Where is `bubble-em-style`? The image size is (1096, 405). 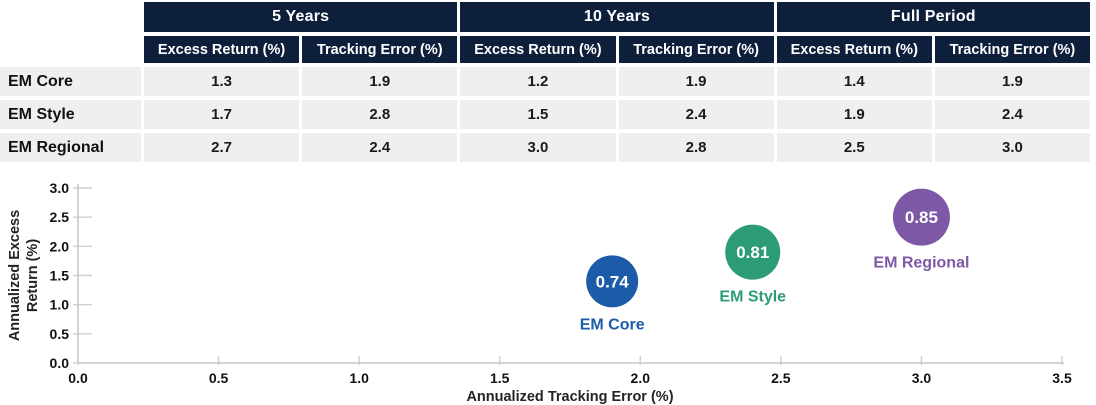 bubble-em-style is located at coordinates (753, 252).